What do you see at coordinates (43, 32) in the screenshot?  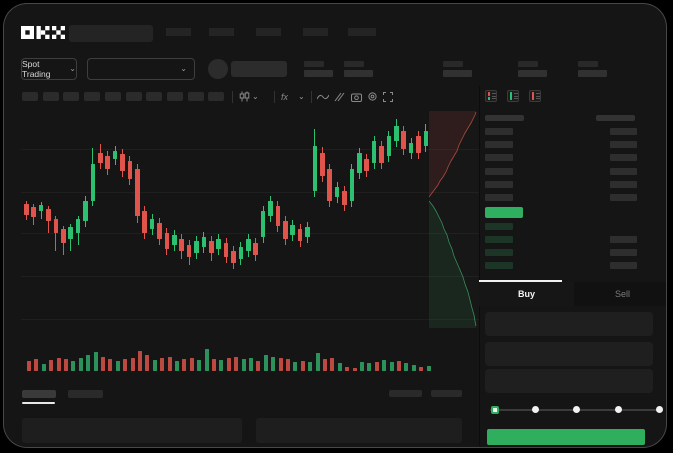 I see `okx-logo` at bounding box center [43, 32].